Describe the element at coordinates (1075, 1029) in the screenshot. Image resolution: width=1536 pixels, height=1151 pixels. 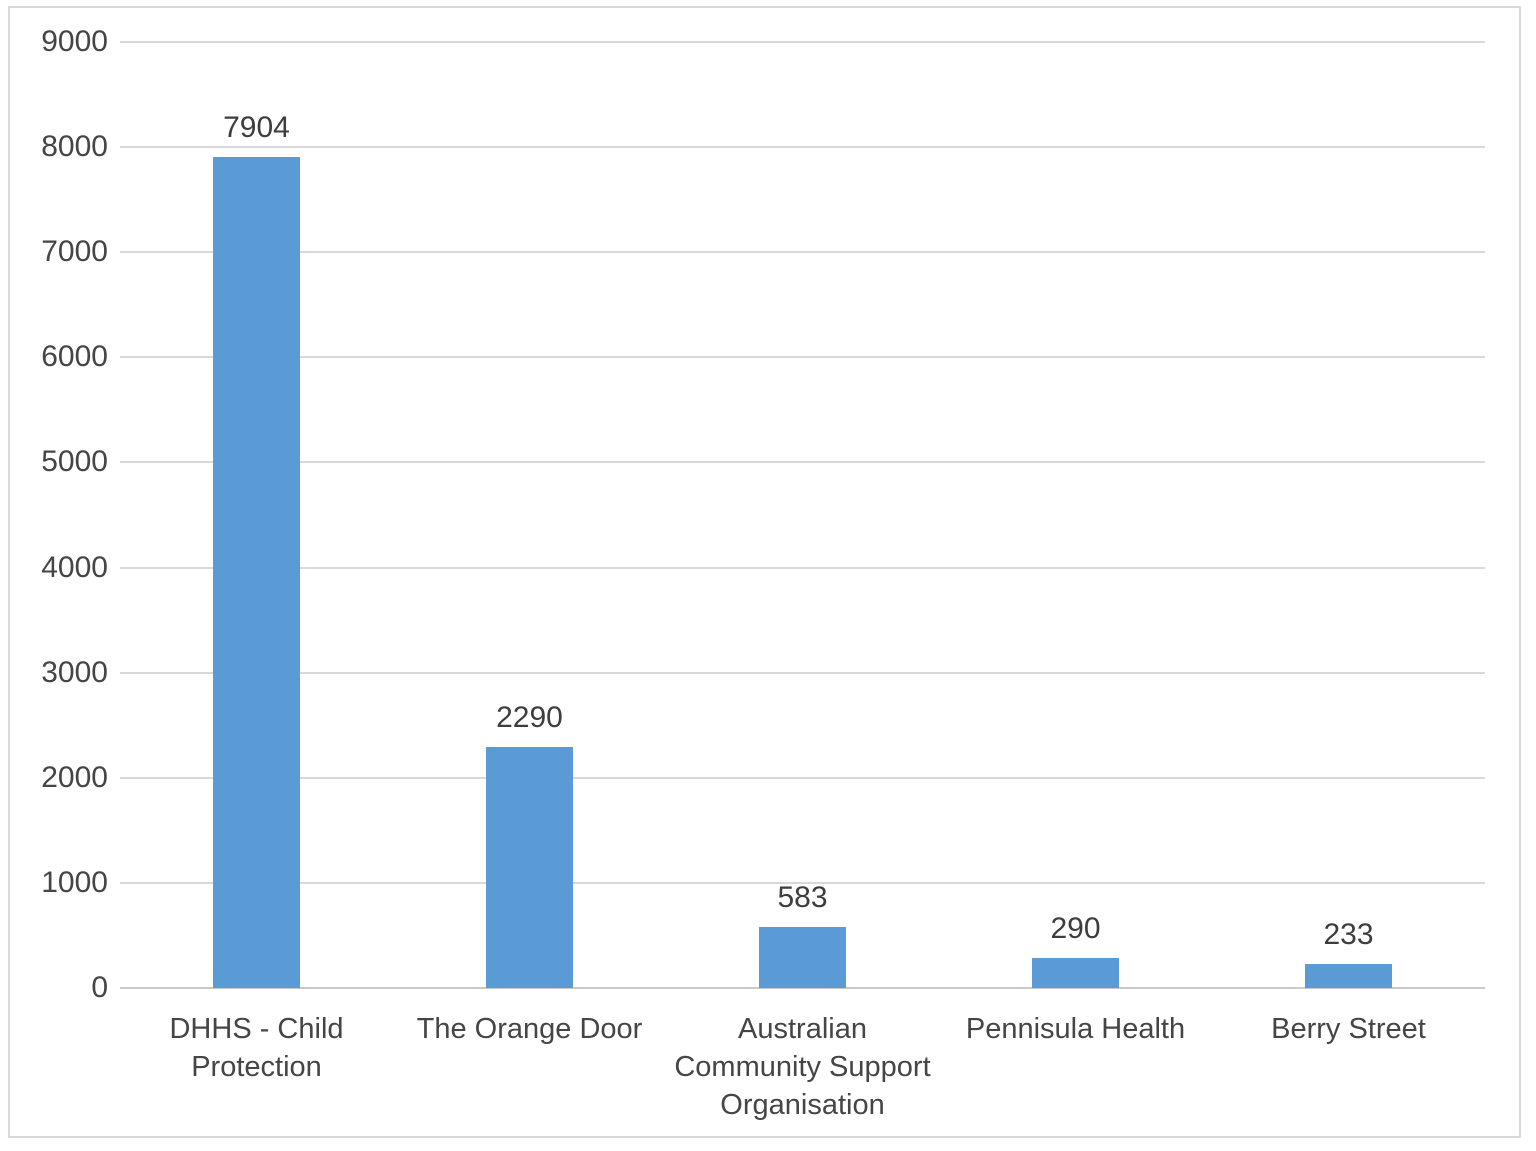
I see `x-category-label: Pennisula Health` at that location.